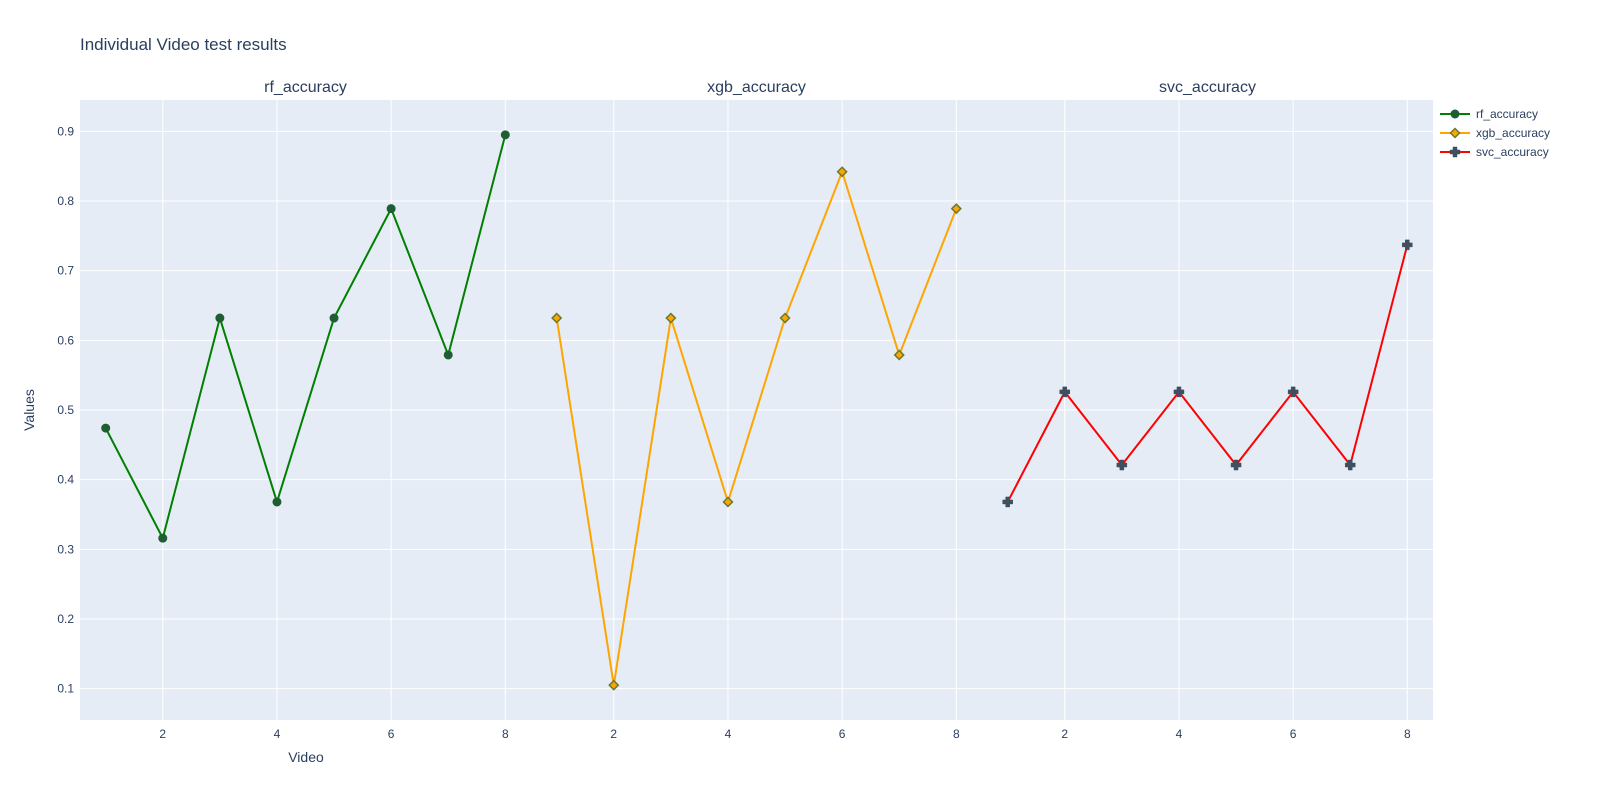 The height and width of the screenshot is (800, 1600). I want to click on y-tick-label: 0.2, so click(65, 619).